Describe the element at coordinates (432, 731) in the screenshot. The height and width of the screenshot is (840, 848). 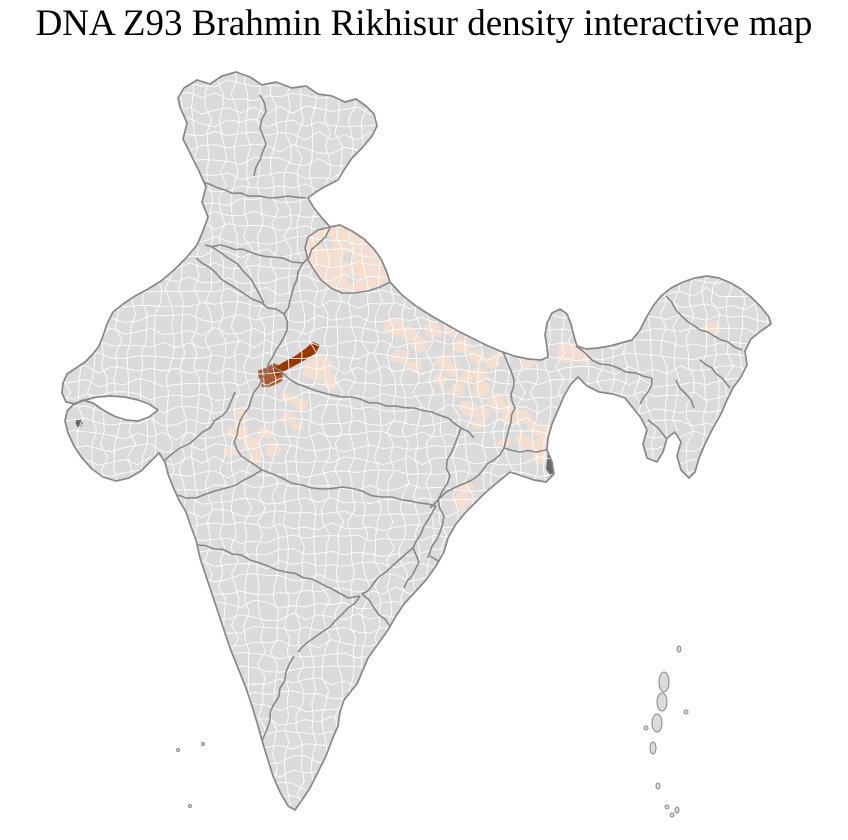
I see `islands-layer` at that location.